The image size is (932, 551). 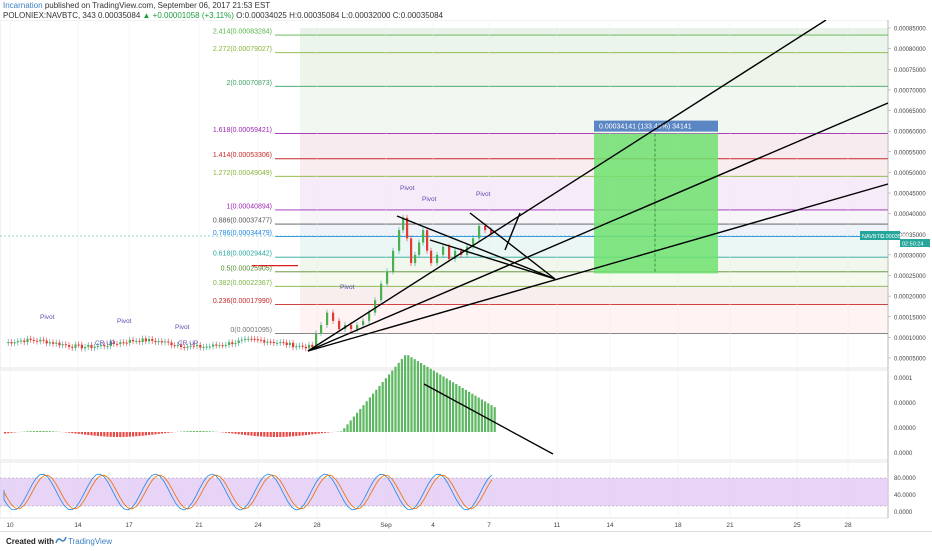 I want to click on time-axis-label: 21, so click(x=199, y=525).